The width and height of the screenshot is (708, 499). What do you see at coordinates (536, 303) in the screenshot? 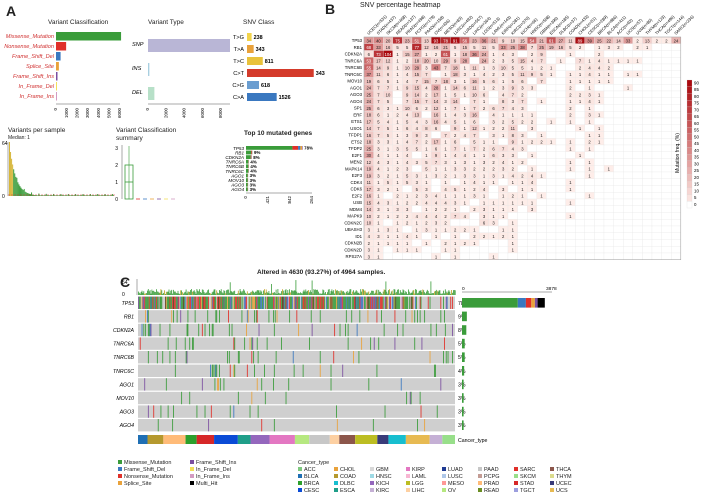
I see `onco-right-bar-seg` at bounding box center [536, 303].